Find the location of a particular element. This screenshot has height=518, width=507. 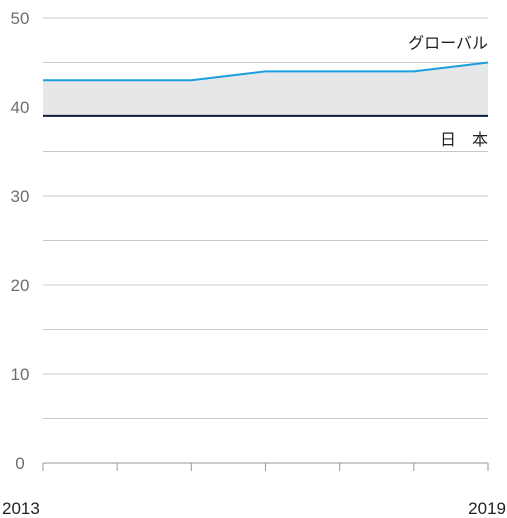

series-label-global: グローバル is located at coordinates (448, 44).